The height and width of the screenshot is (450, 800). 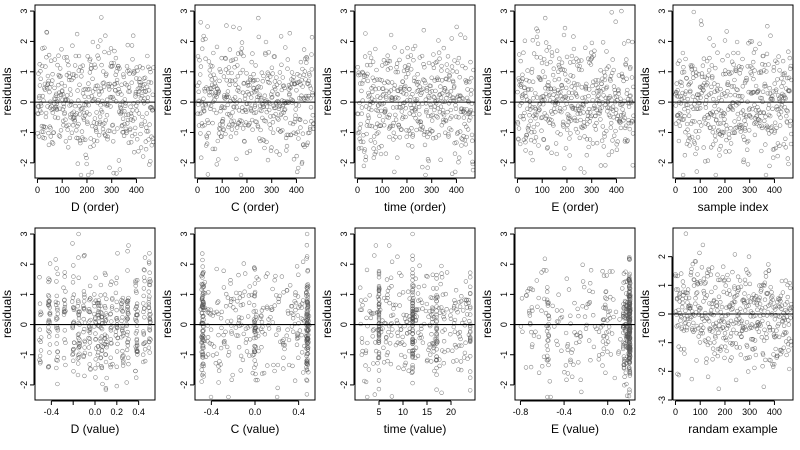 I want to click on x-axis-label-p5: sample index, so click(x=733, y=207).